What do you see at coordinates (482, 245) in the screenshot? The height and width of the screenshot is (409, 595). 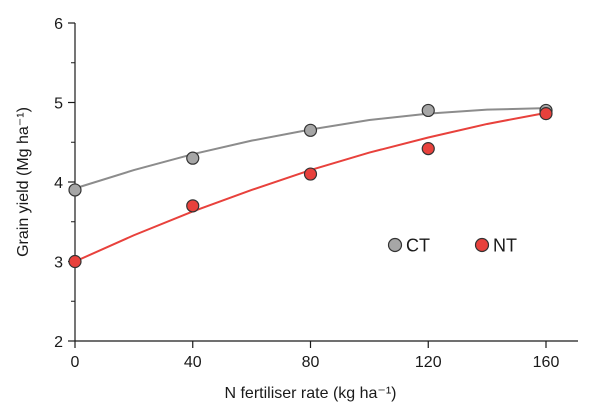 I see `legend-marker-nt` at bounding box center [482, 245].